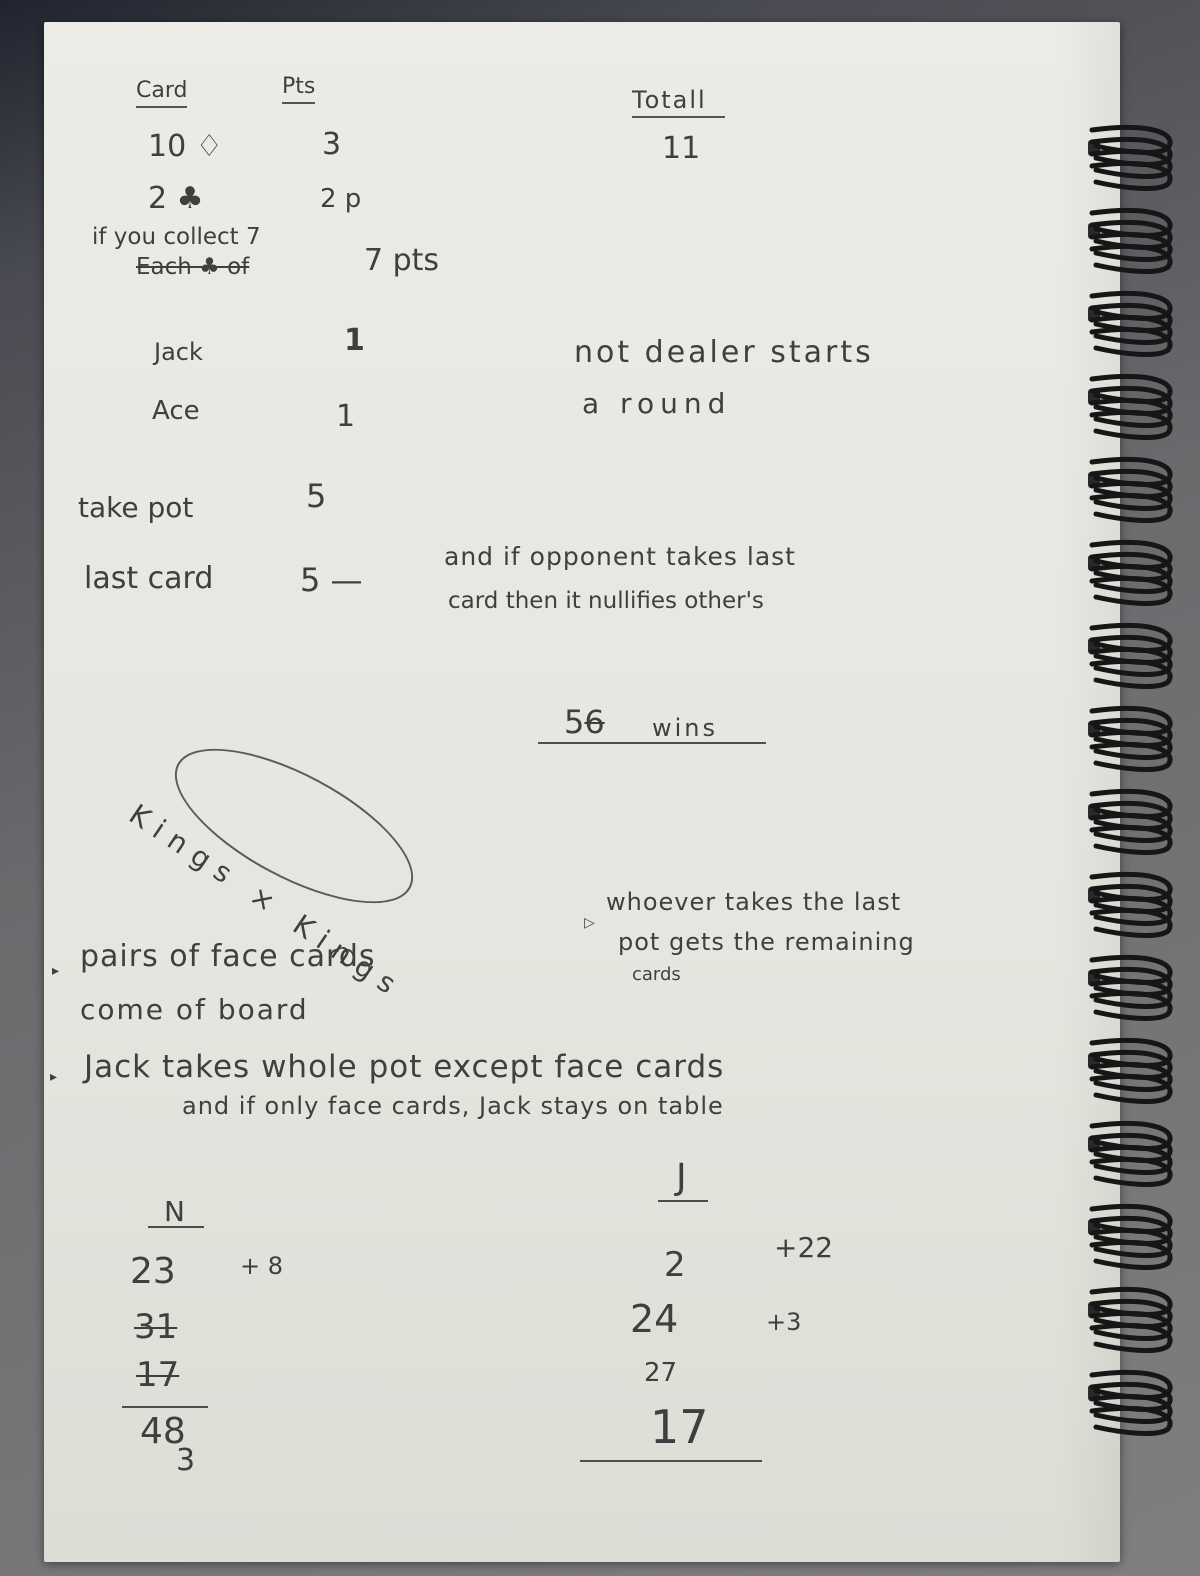 This screenshot has width=1200, height=1576. I want to click on last-card-note-line-1: and if opponent takes last, so click(620, 556).